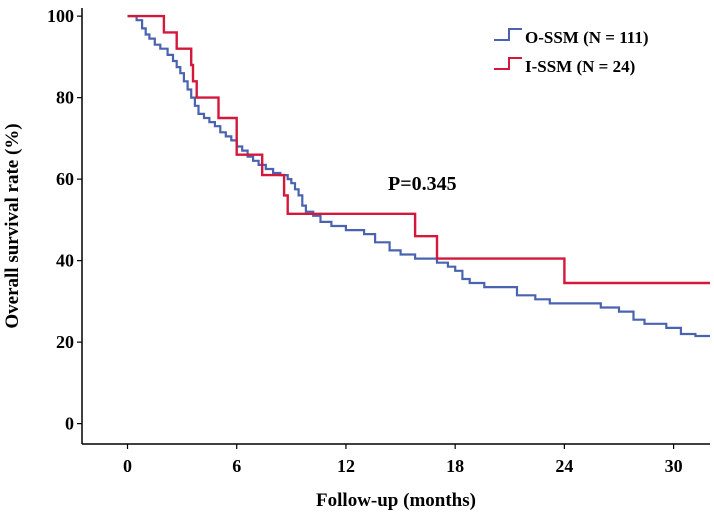  Describe the element at coordinates (580, 66) in the screenshot. I see `legend-label-i-ssm: I-SSM (N = 24)` at that location.